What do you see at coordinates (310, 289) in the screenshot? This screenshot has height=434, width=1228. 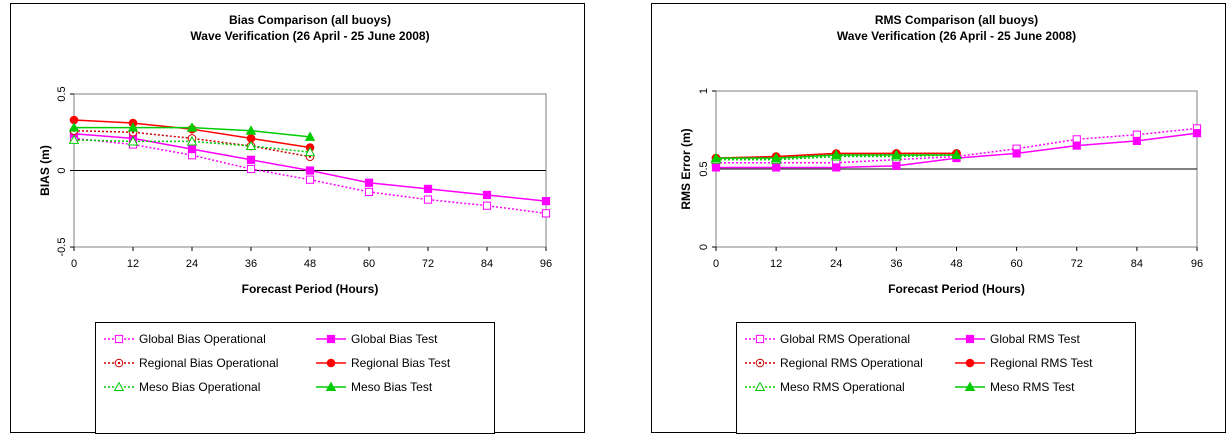 I see `x-axis-label: Forecast Period (Hours)` at bounding box center [310, 289].